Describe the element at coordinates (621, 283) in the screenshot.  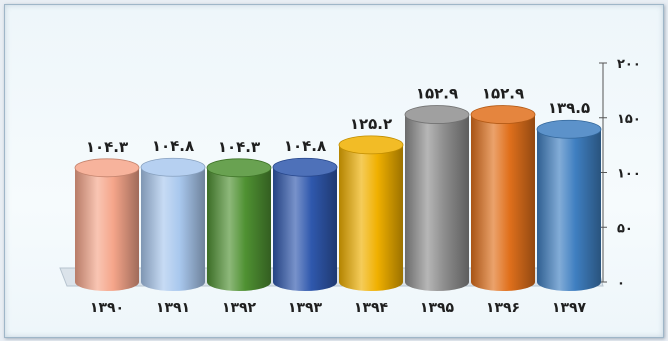
I see `y-tick-label: ۰` at that location.